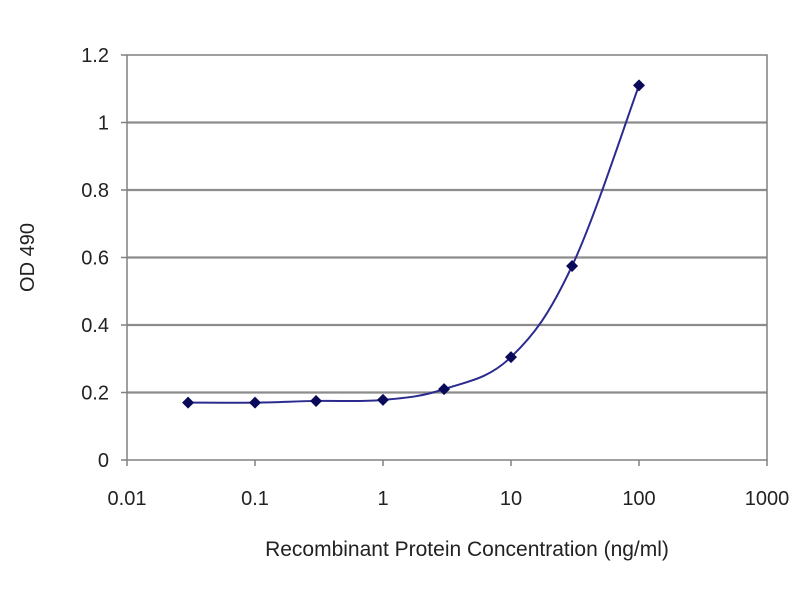  Describe the element at coordinates (95, 56) in the screenshot. I see `y-tick-label: 1.2` at that location.